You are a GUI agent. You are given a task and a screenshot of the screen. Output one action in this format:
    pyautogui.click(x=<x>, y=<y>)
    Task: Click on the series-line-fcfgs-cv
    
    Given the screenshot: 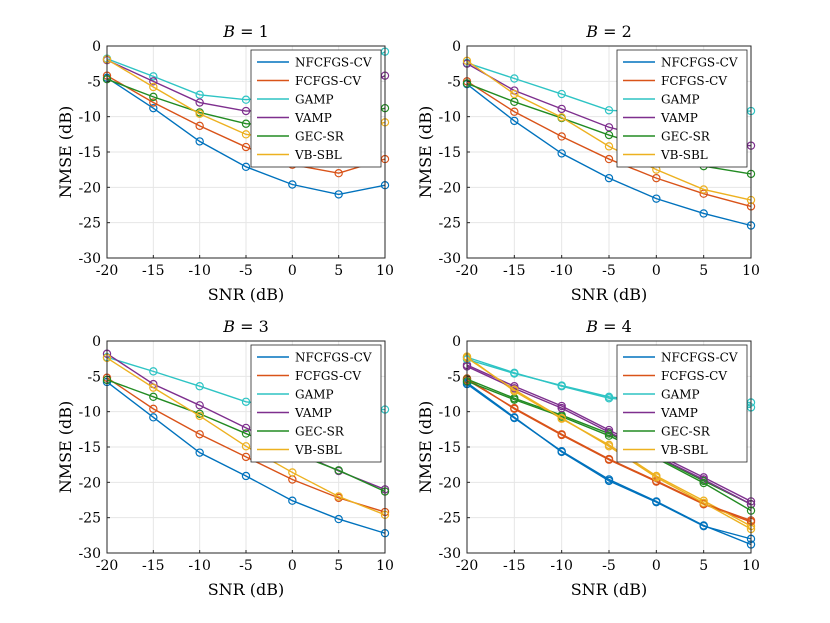 What is the action you would take?
    pyautogui.click(x=609, y=144)
    